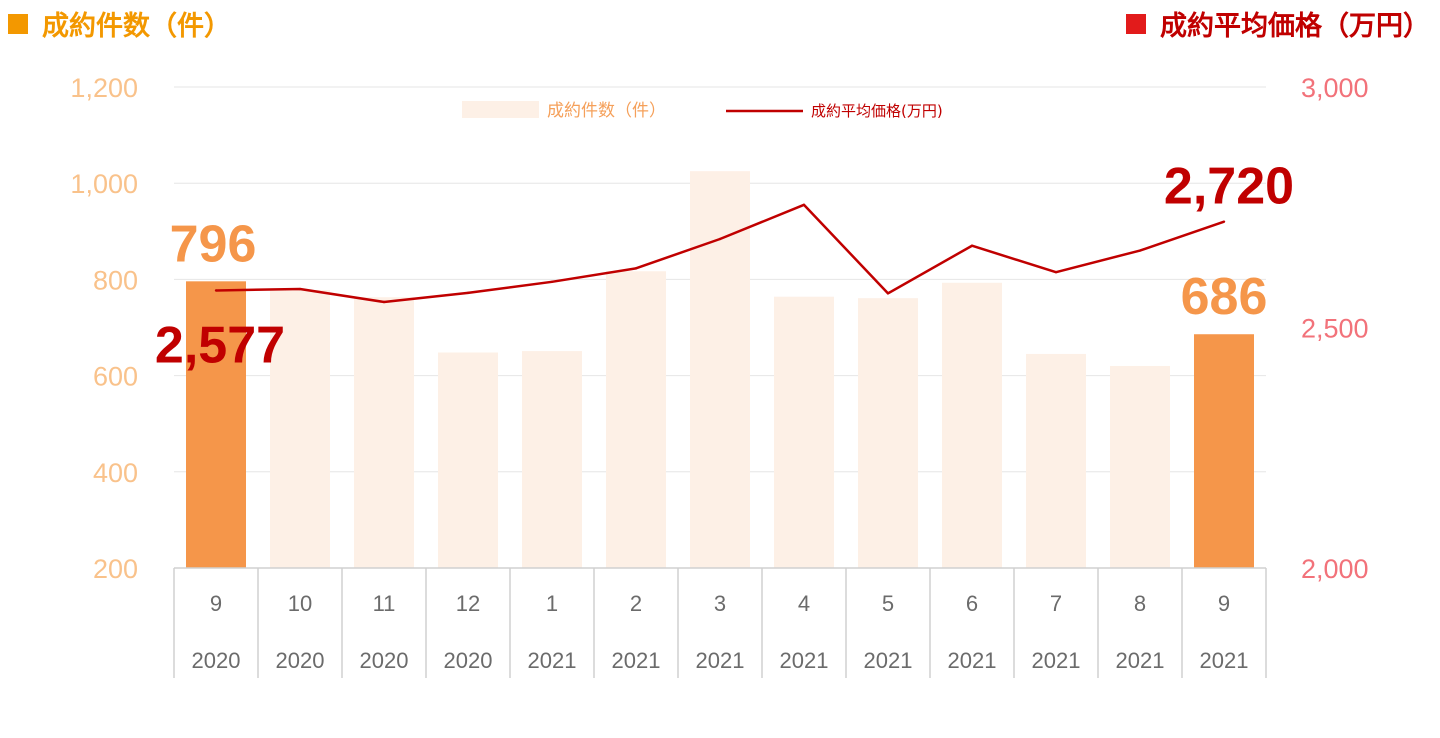 The width and height of the screenshot is (1440, 738). I want to click on left-axis-title: 成約件数（件）, so click(119, 23).